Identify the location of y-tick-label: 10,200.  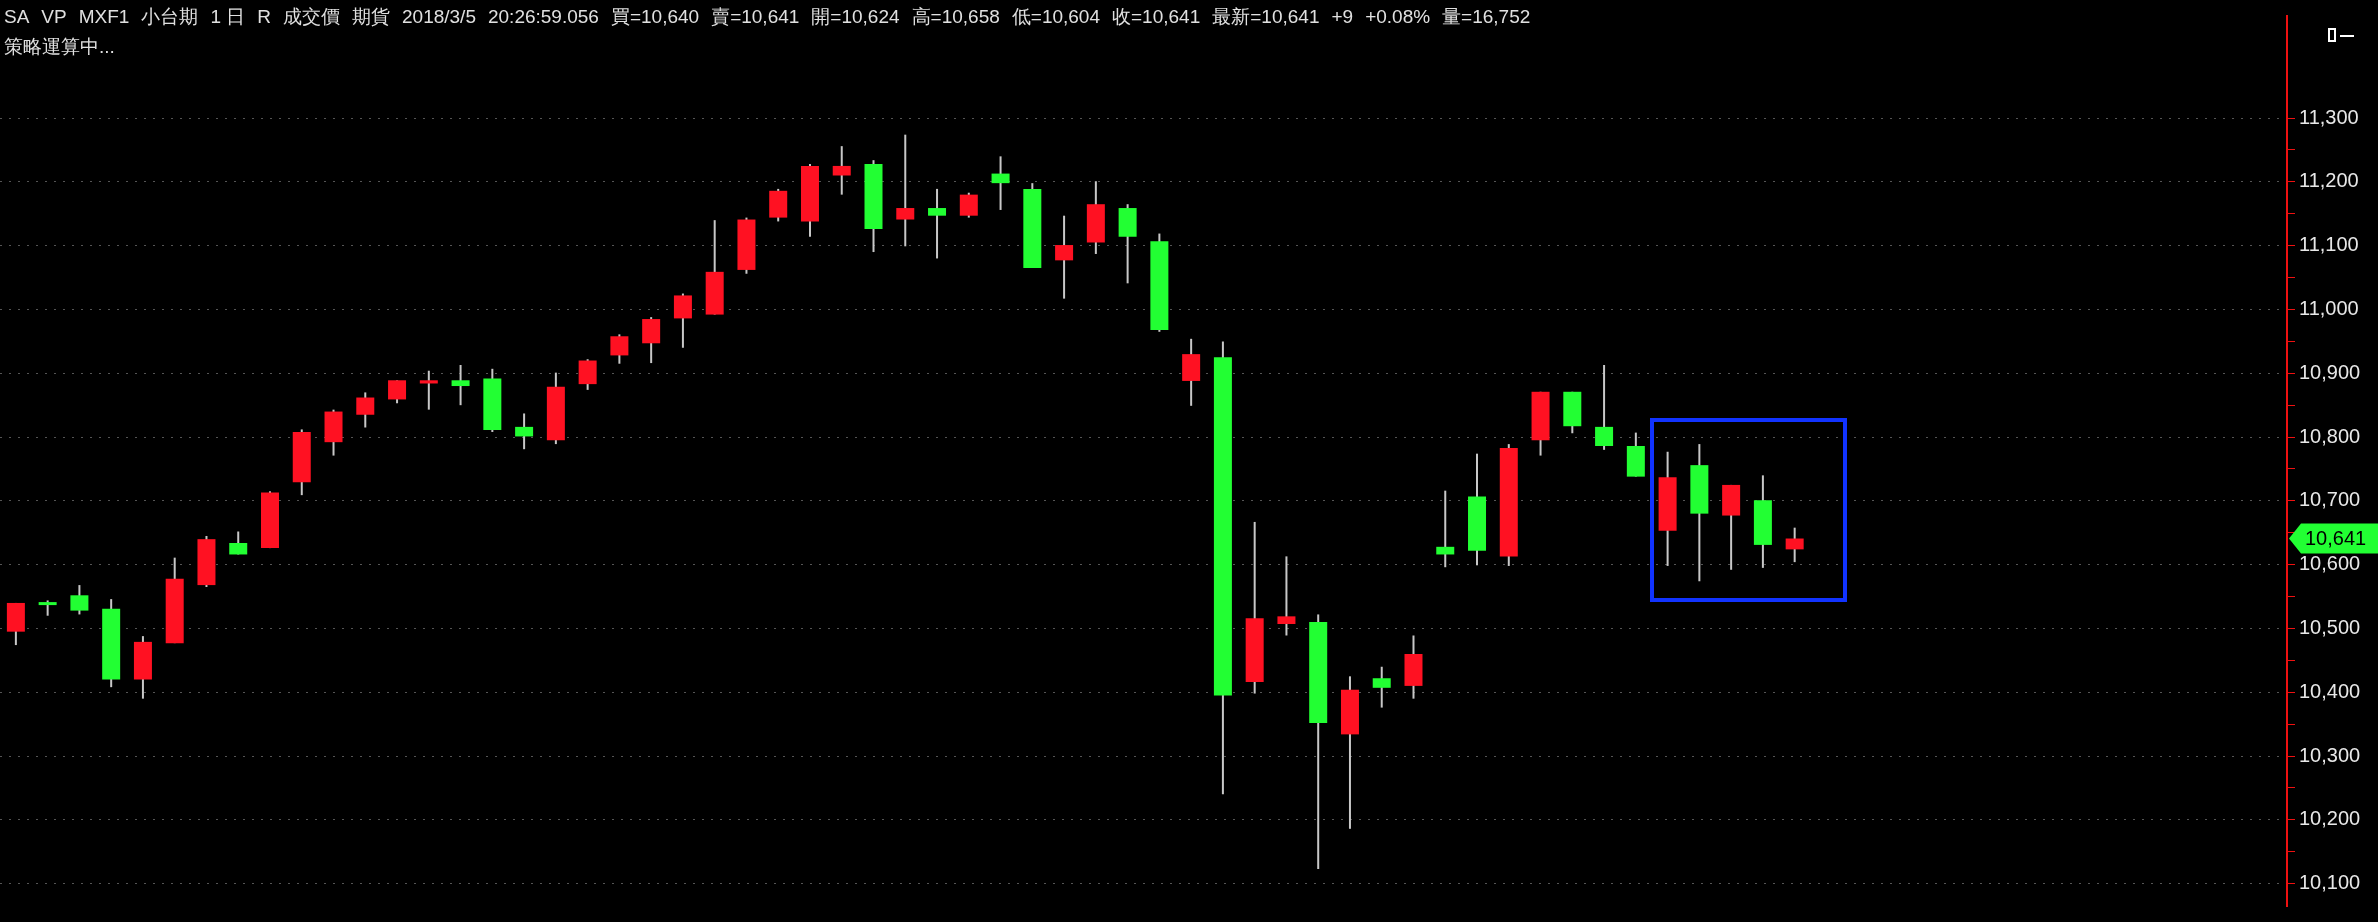
(2330, 818).